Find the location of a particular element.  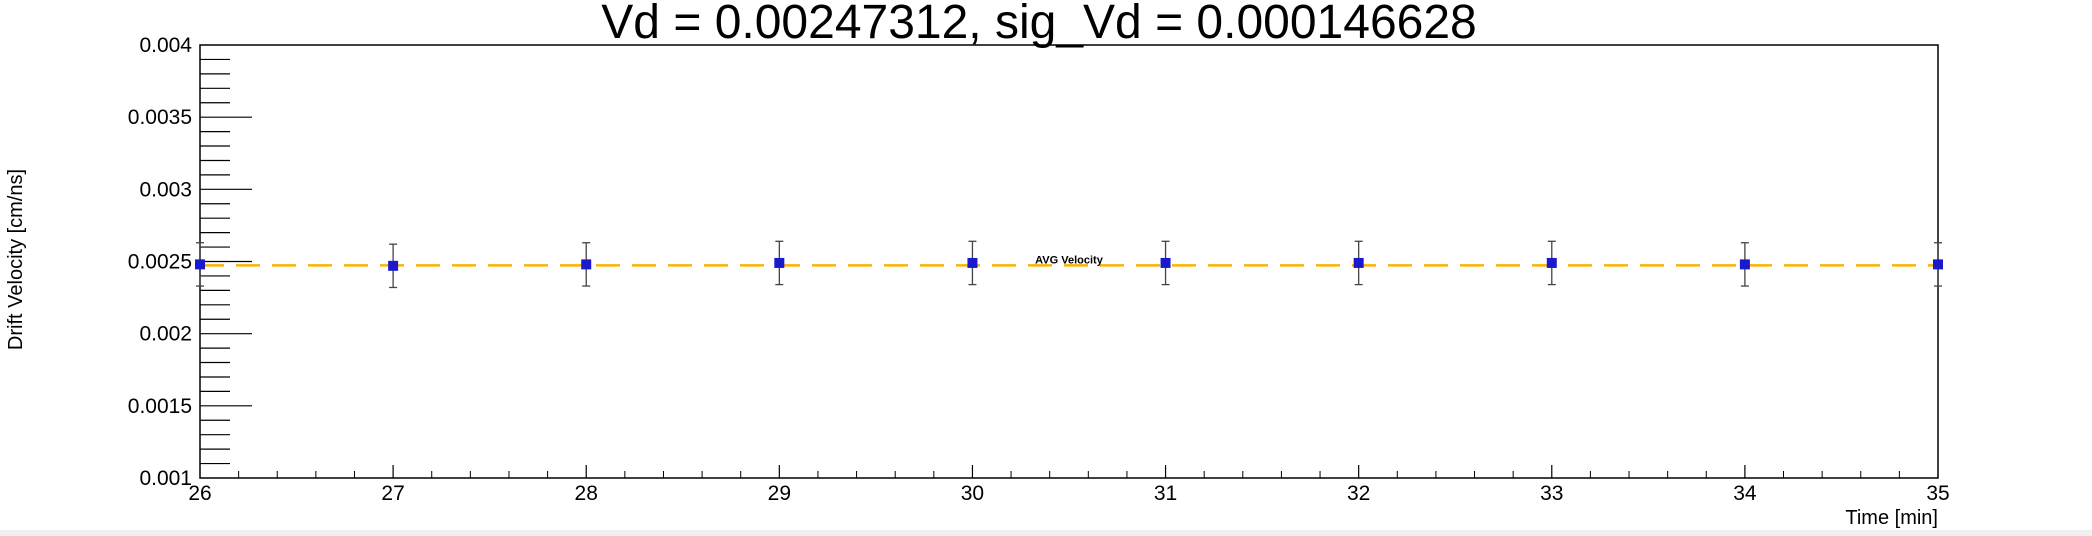

x-tick-label: 32 is located at coordinates (1358, 493).